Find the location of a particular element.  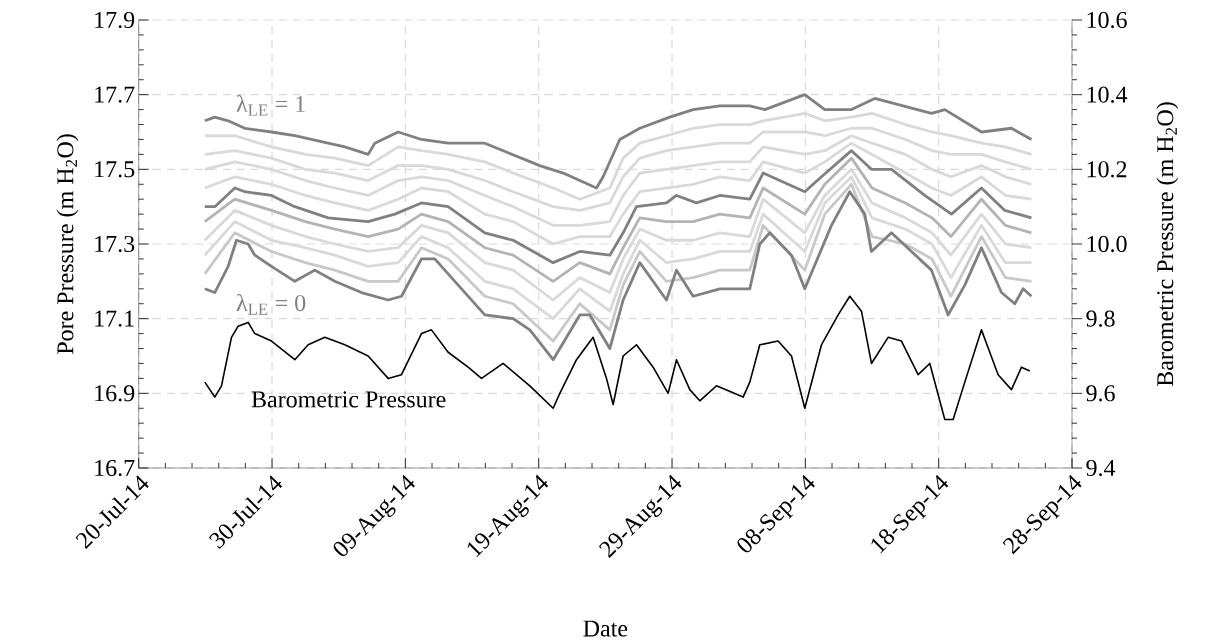

series-label: Barometric Pressure is located at coordinates (348, 399).